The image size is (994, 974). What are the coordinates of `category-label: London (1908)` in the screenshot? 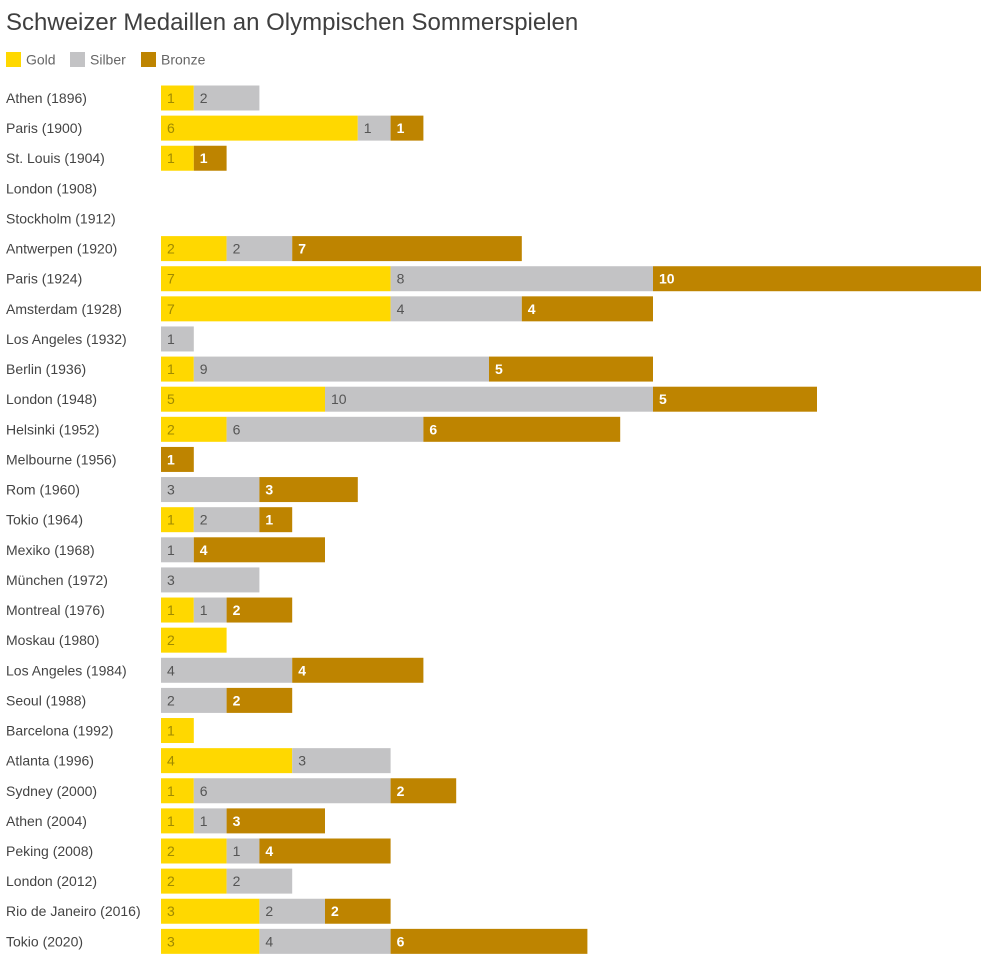 It's located at (51, 188).